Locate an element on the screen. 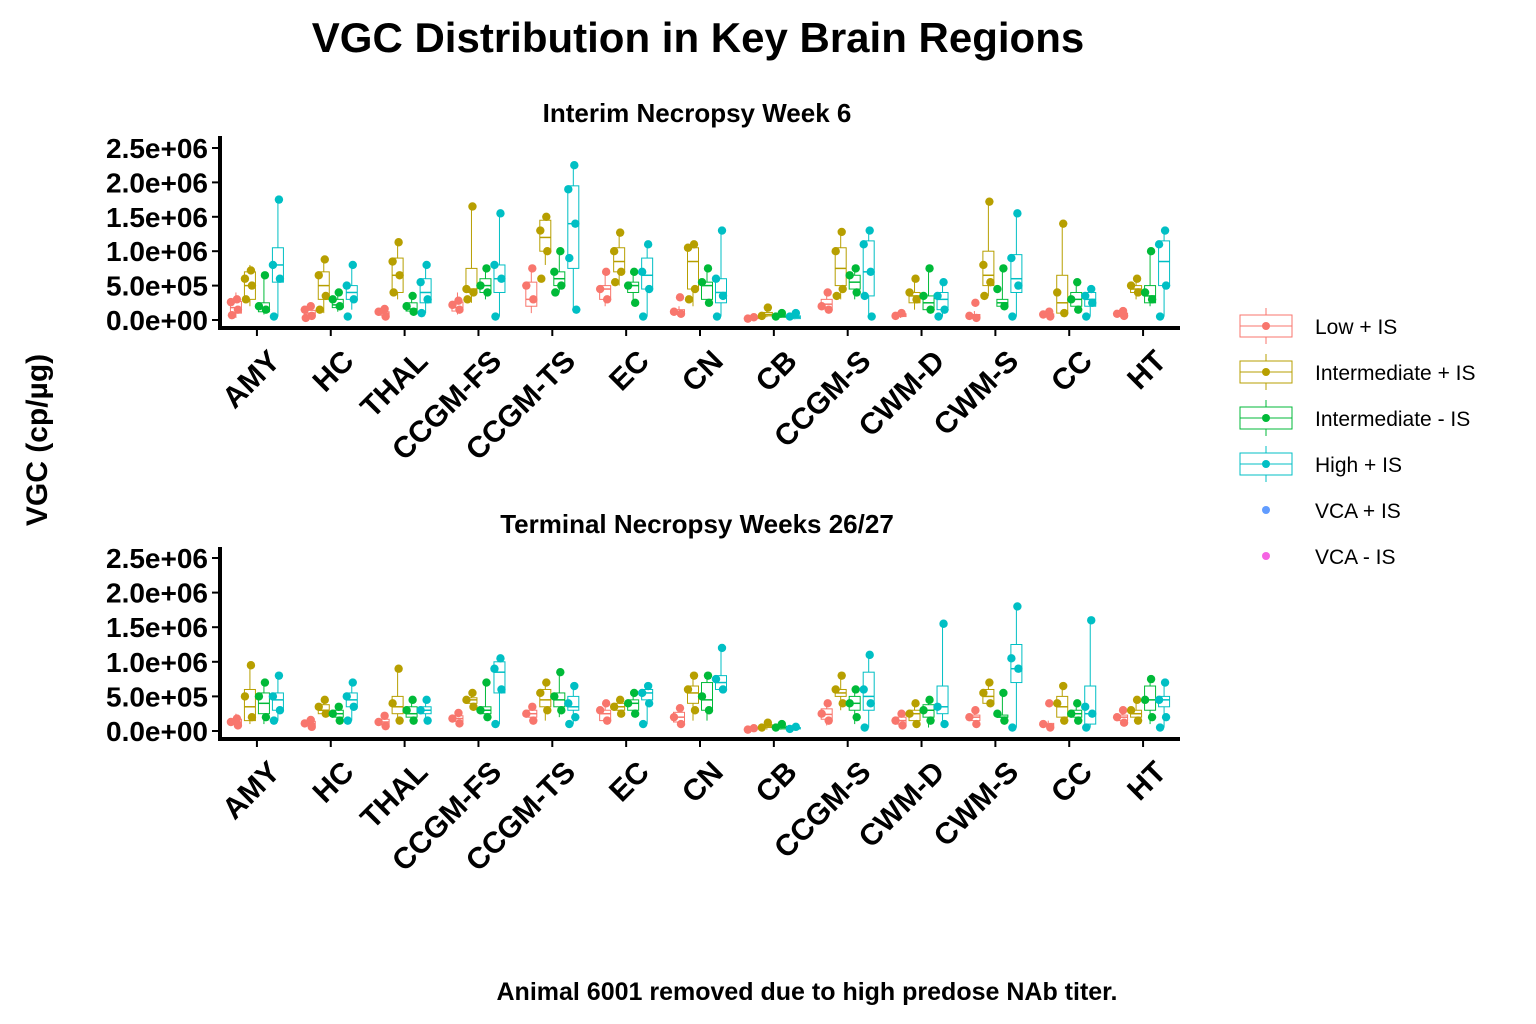 This screenshot has width=1536, height=1024. box-cwm-d is located at coordinates (942, 700).